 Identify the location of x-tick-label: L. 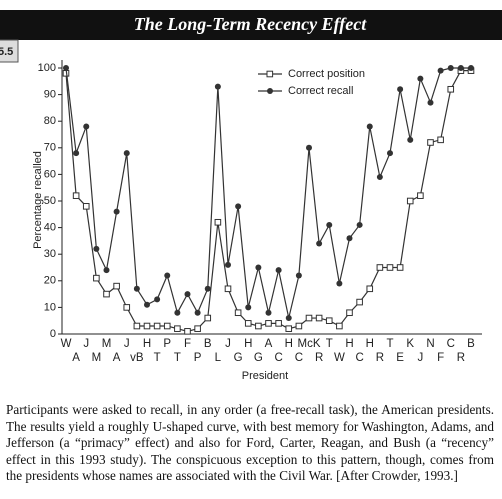
(218, 358).